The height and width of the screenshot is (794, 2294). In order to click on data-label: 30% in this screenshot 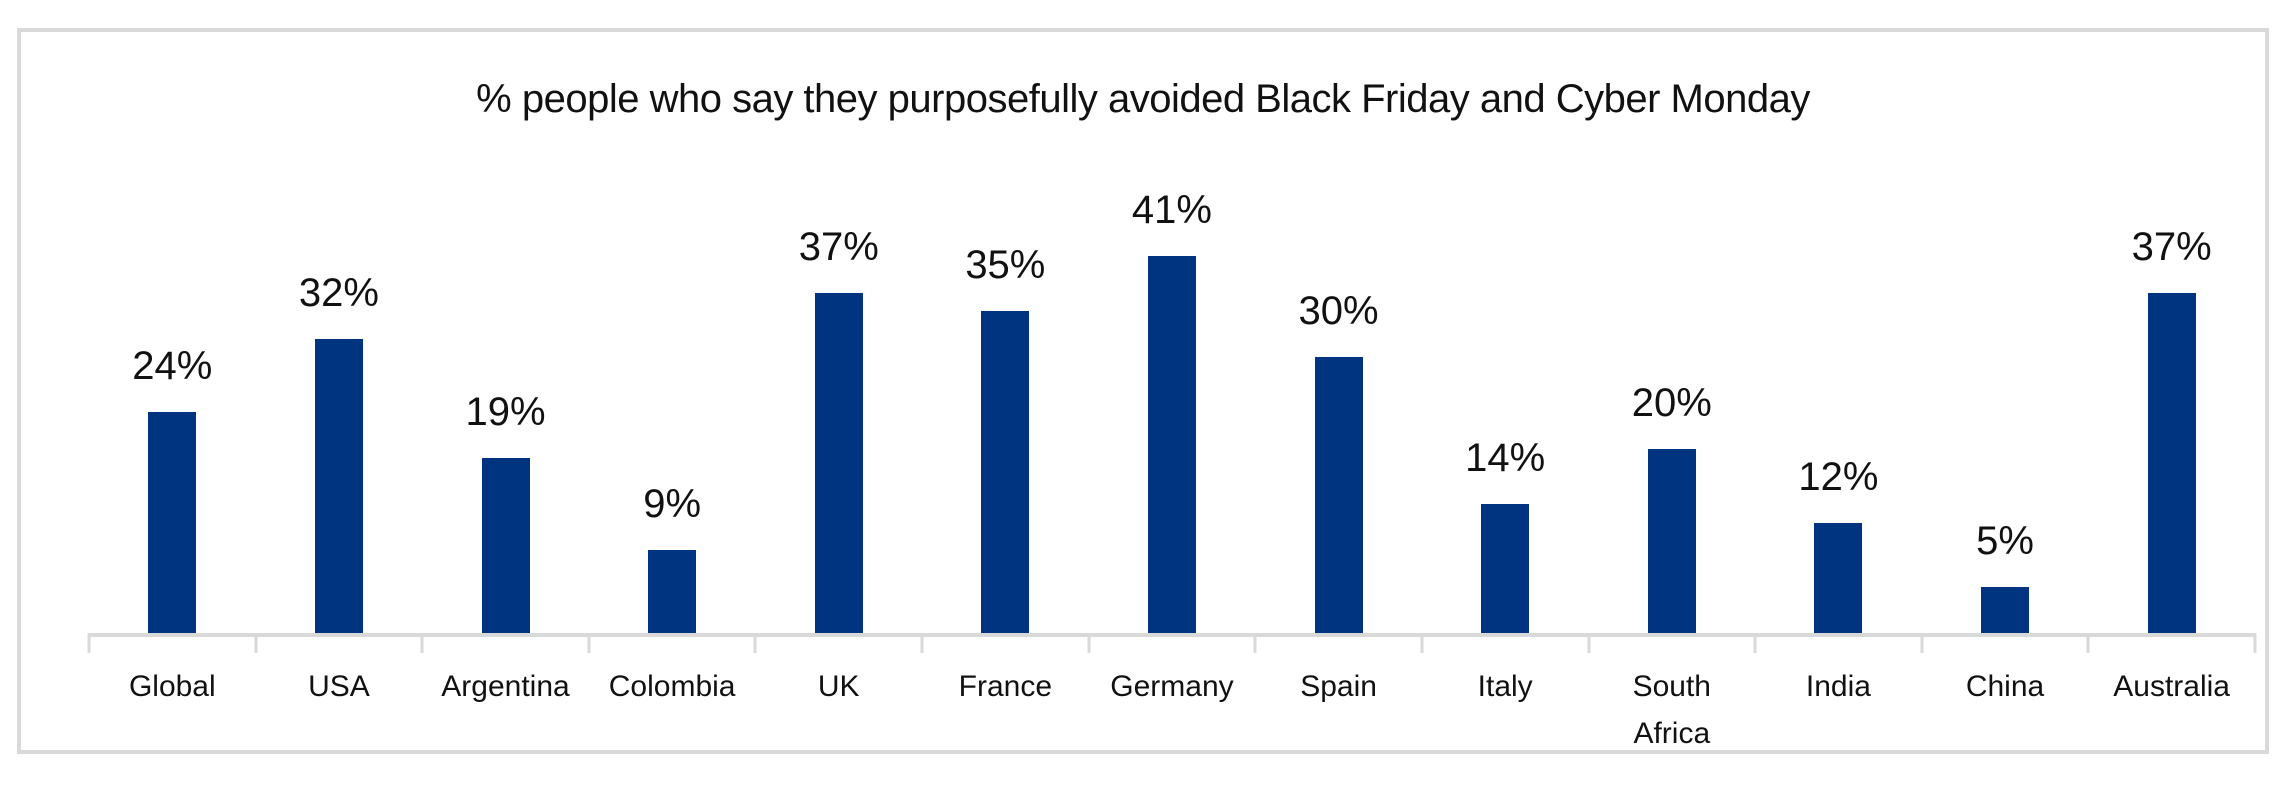, I will do `click(1338, 311)`.